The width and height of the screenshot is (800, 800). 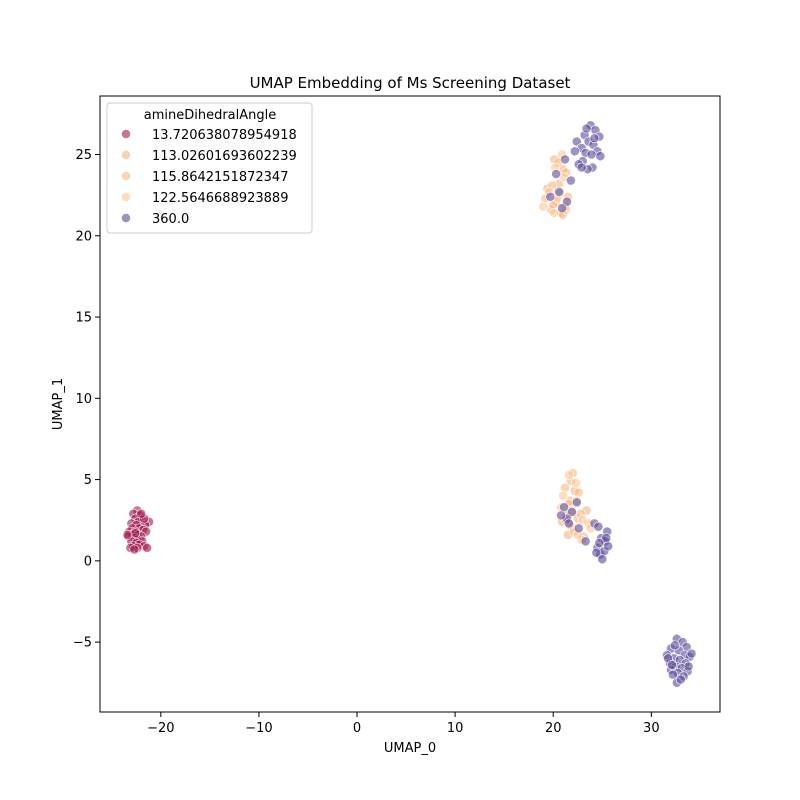 I want to click on chart-title: UMAP Embedding of Ms Screening Dataset, so click(x=410, y=83).